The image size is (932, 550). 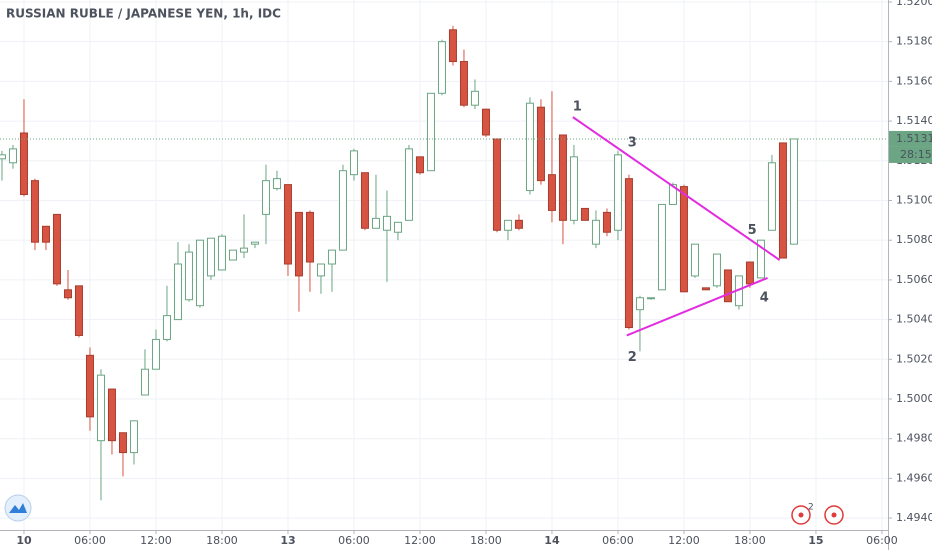 I want to click on logo-glyph, so click(x=18, y=508).